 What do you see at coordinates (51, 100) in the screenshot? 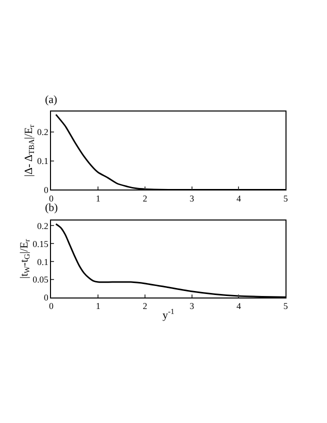
I see `chart-title: (a)` at bounding box center [51, 100].